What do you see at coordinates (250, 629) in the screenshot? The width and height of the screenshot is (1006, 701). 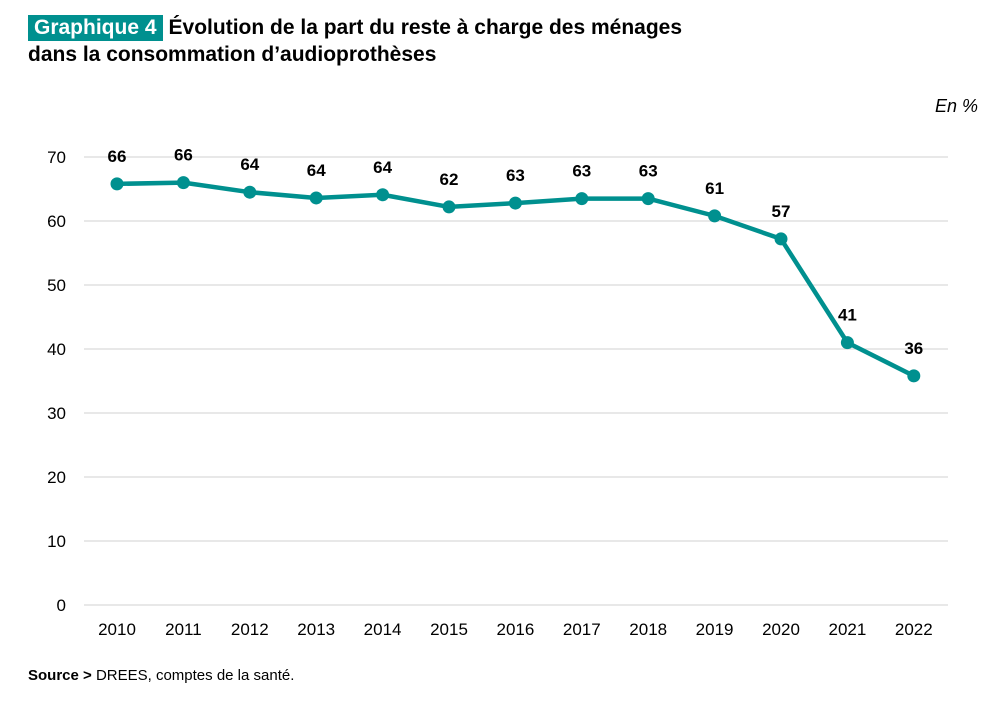 I see `x-tick-label: 2012` at bounding box center [250, 629].